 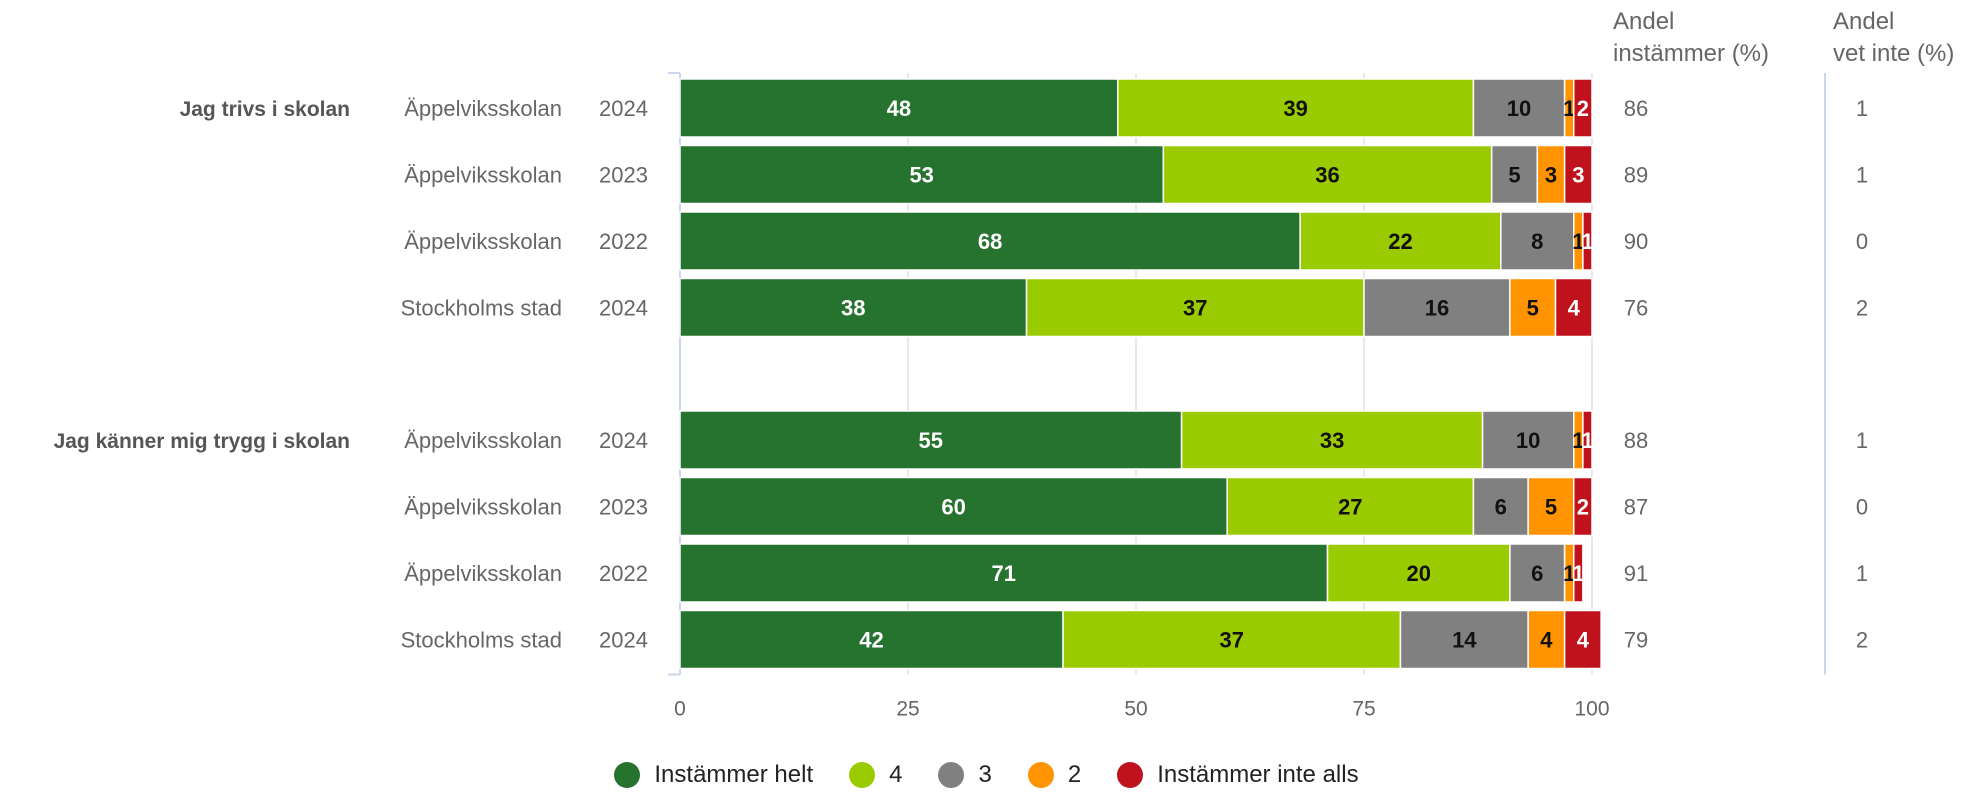 I want to click on x-tick-label: 50, so click(x=1135, y=709).